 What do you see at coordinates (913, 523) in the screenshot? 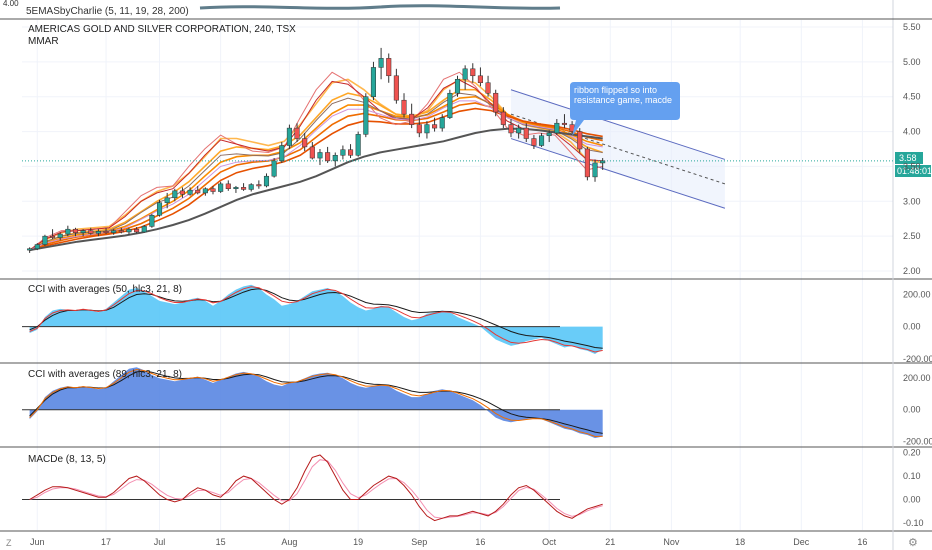
I see `macd-y-tick: -0.10` at bounding box center [913, 523].